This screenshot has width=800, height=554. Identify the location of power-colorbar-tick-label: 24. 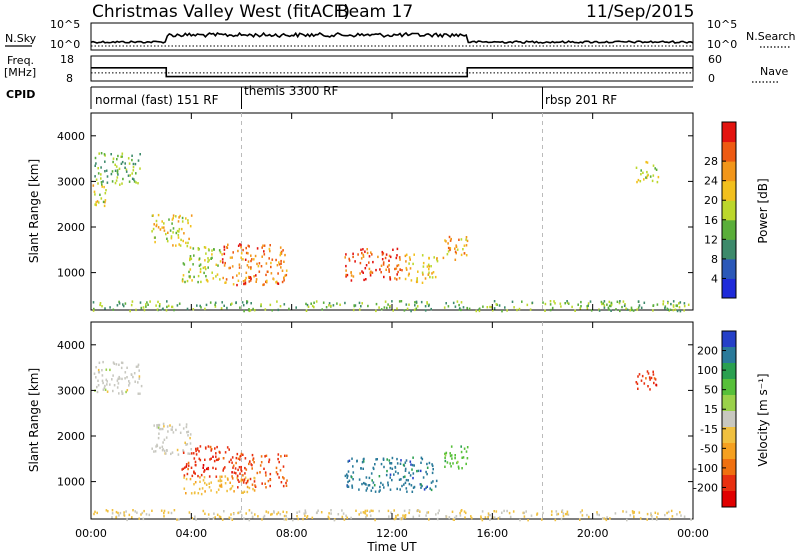
(711, 181).